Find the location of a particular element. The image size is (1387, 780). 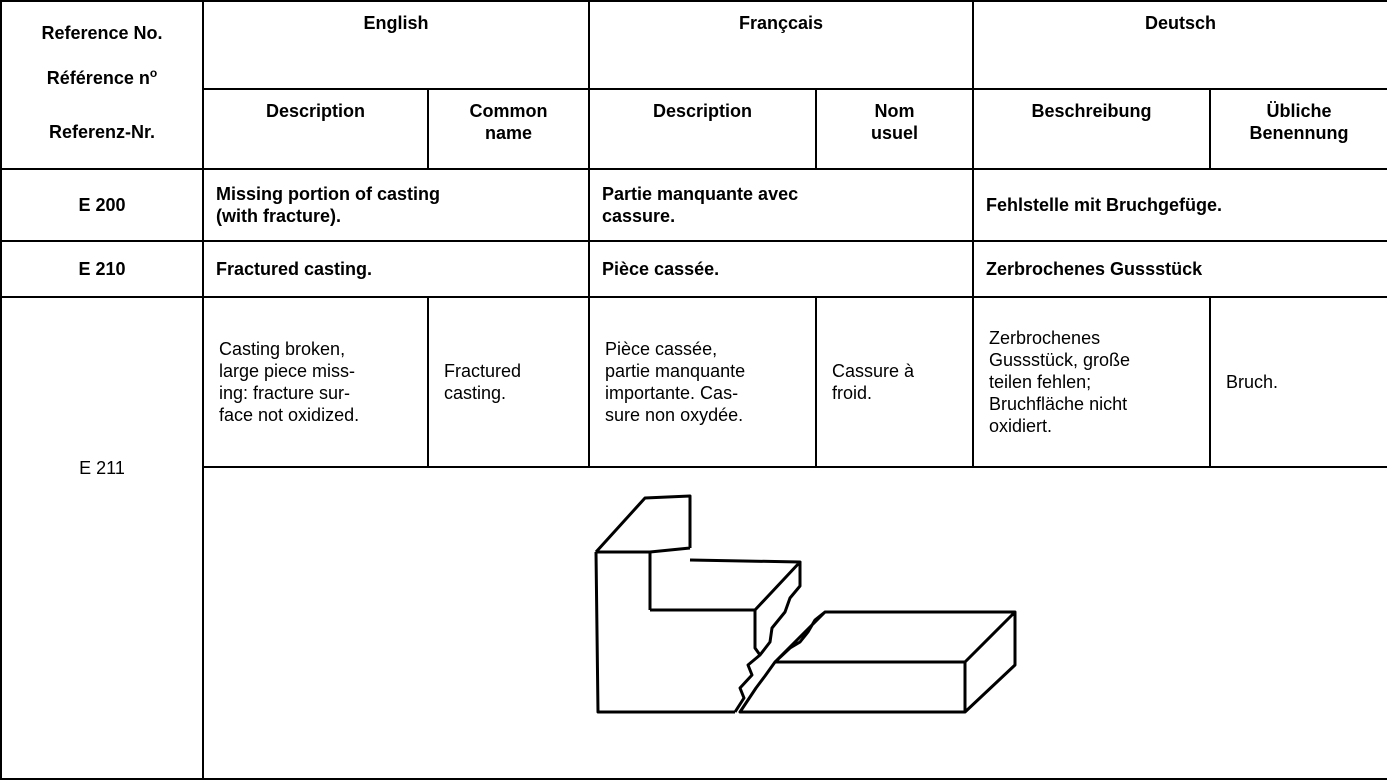

reference-header: Reference No. Référence no Referenz-Nr. is located at coordinates (102, 85).